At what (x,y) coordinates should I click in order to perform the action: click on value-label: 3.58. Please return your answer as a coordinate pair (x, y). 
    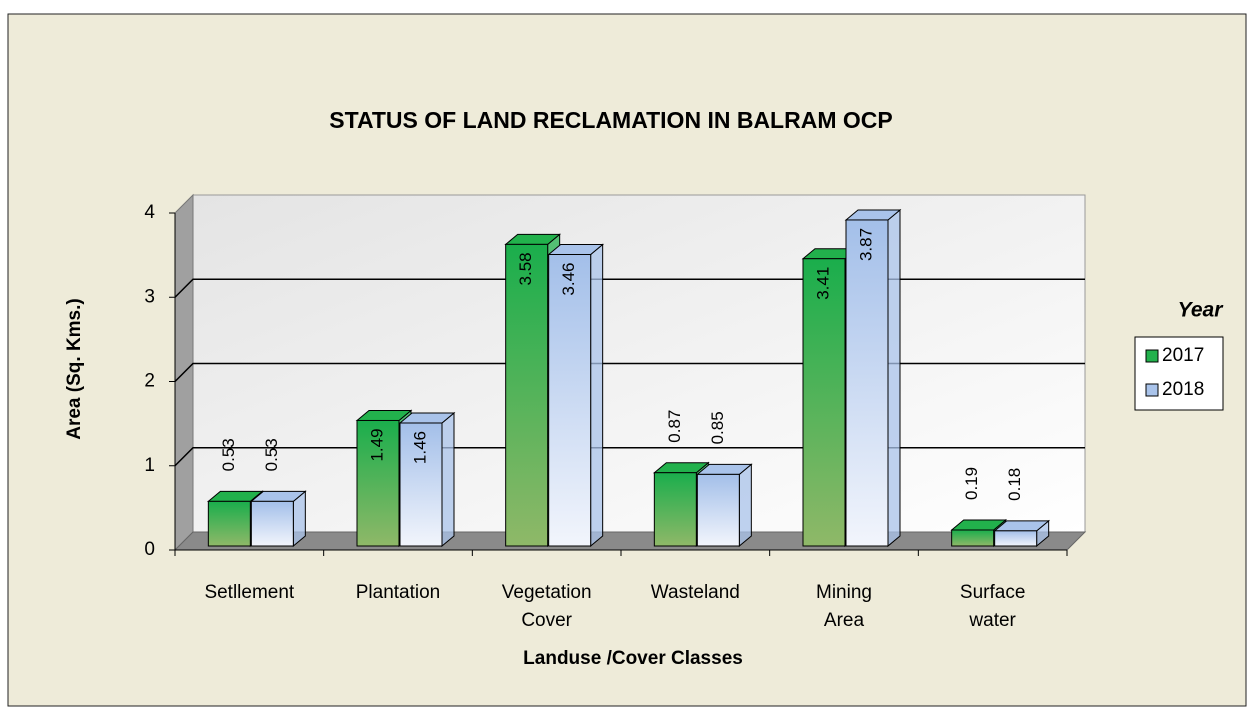
    Looking at the image, I should click on (525, 268).